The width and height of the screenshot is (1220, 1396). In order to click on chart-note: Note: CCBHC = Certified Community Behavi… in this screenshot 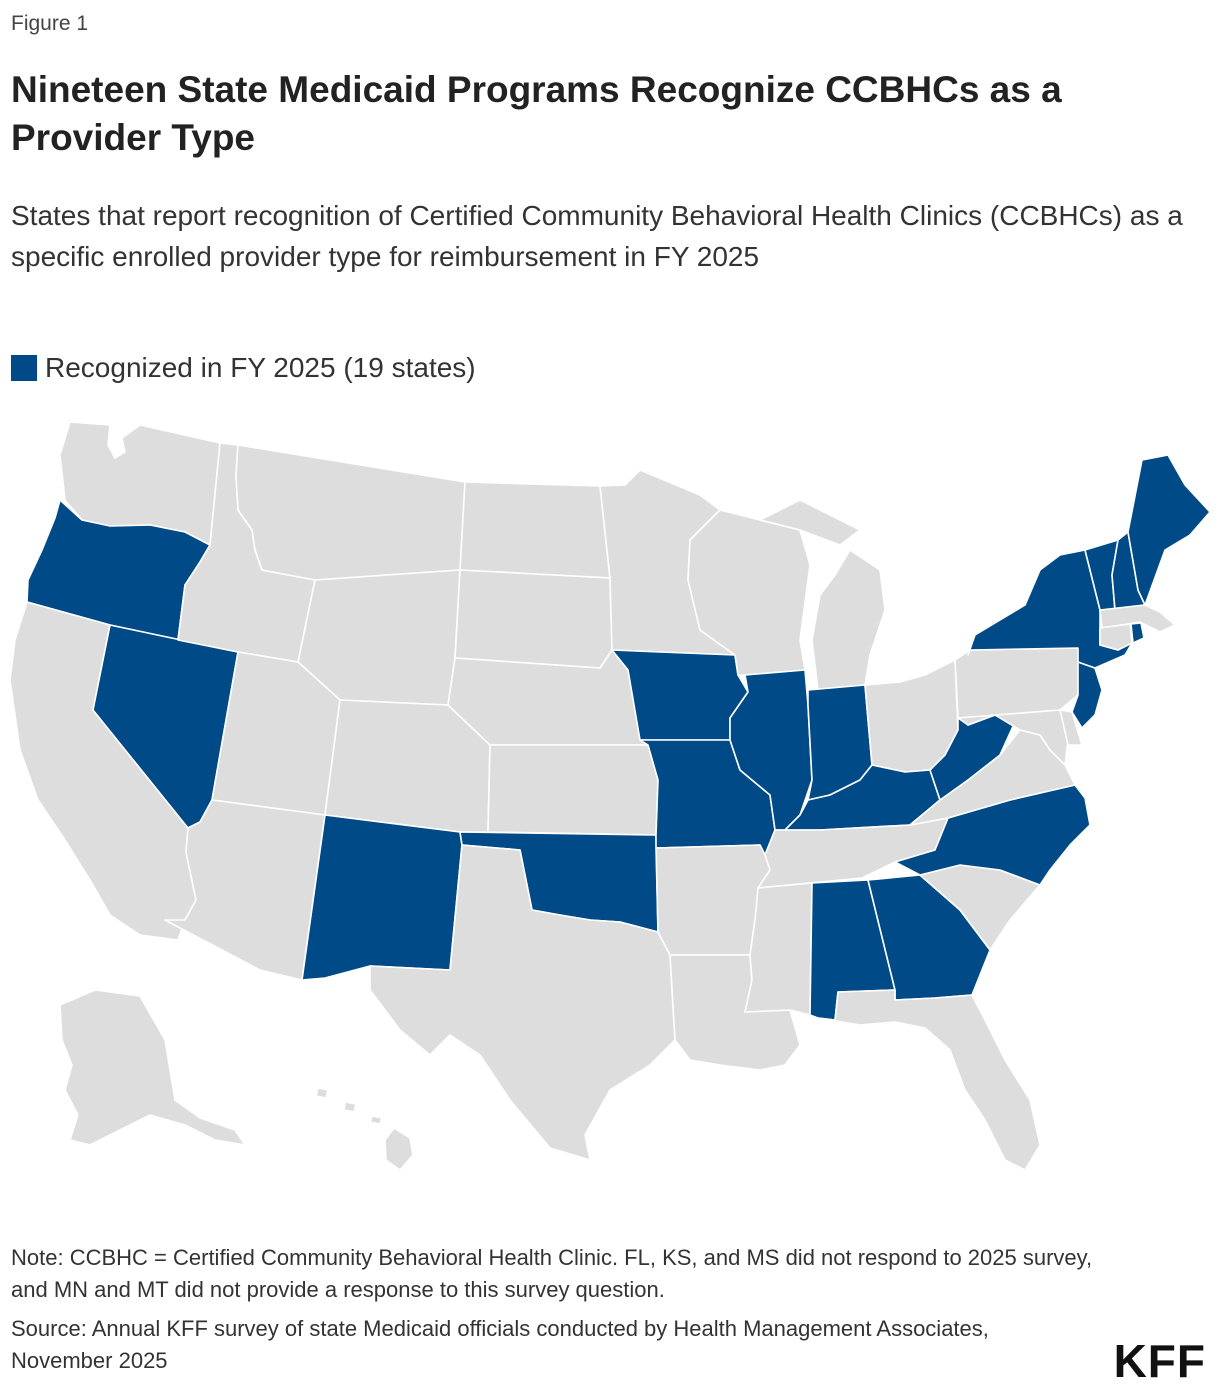, I will do `click(552, 1273)`.